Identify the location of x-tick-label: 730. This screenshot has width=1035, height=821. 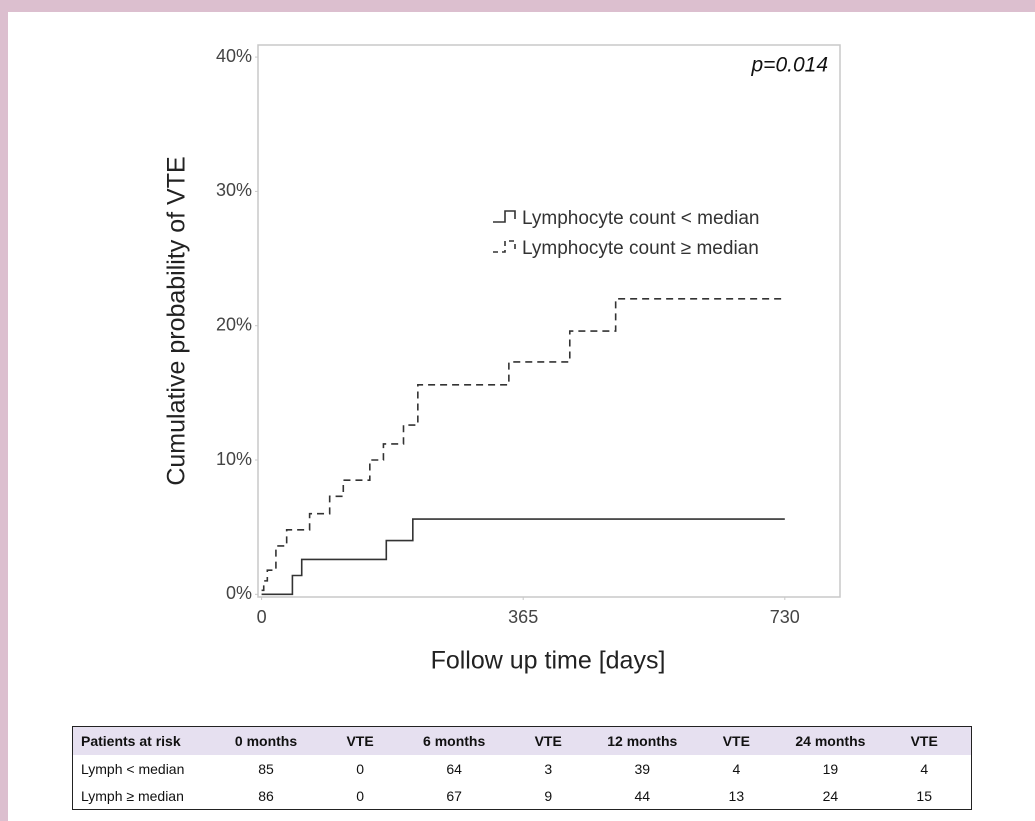
(785, 617).